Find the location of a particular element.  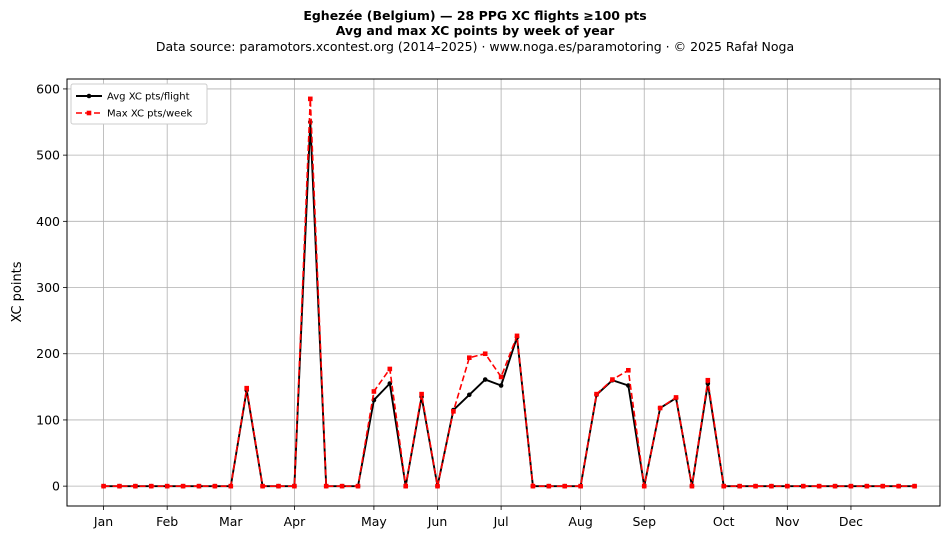

x-tick-label: Sep is located at coordinates (644, 521).